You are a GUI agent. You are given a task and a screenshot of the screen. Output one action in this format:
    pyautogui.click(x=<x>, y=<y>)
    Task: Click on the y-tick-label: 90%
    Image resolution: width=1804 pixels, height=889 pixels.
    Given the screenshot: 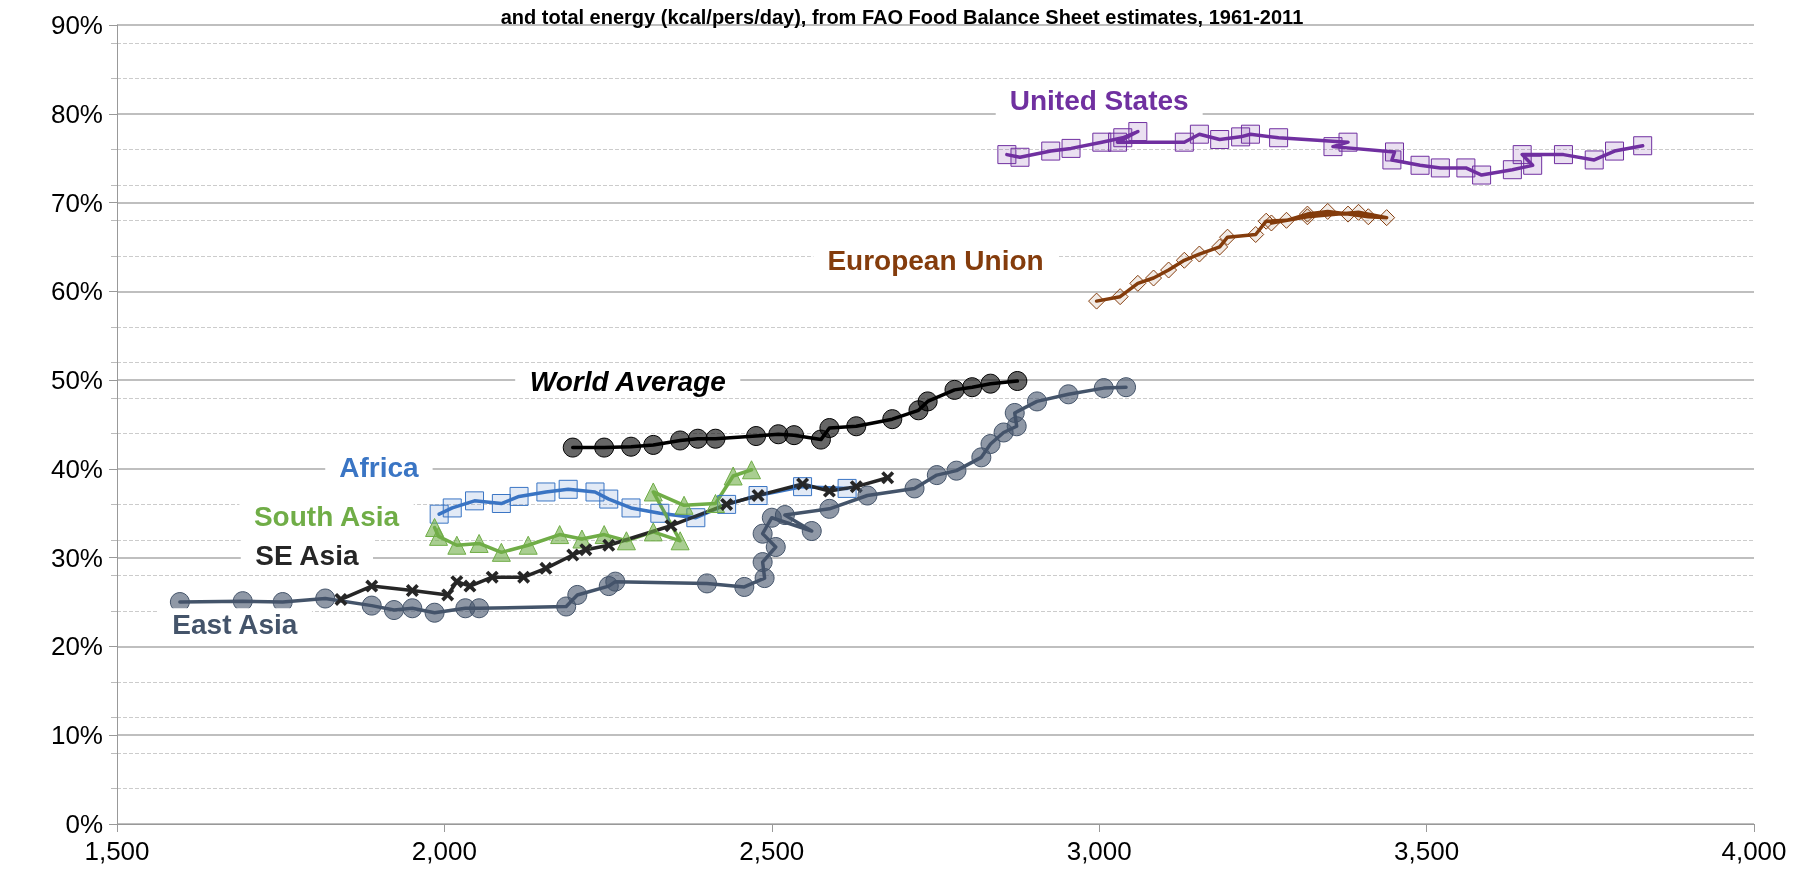 What is the action you would take?
    pyautogui.click(x=76, y=25)
    